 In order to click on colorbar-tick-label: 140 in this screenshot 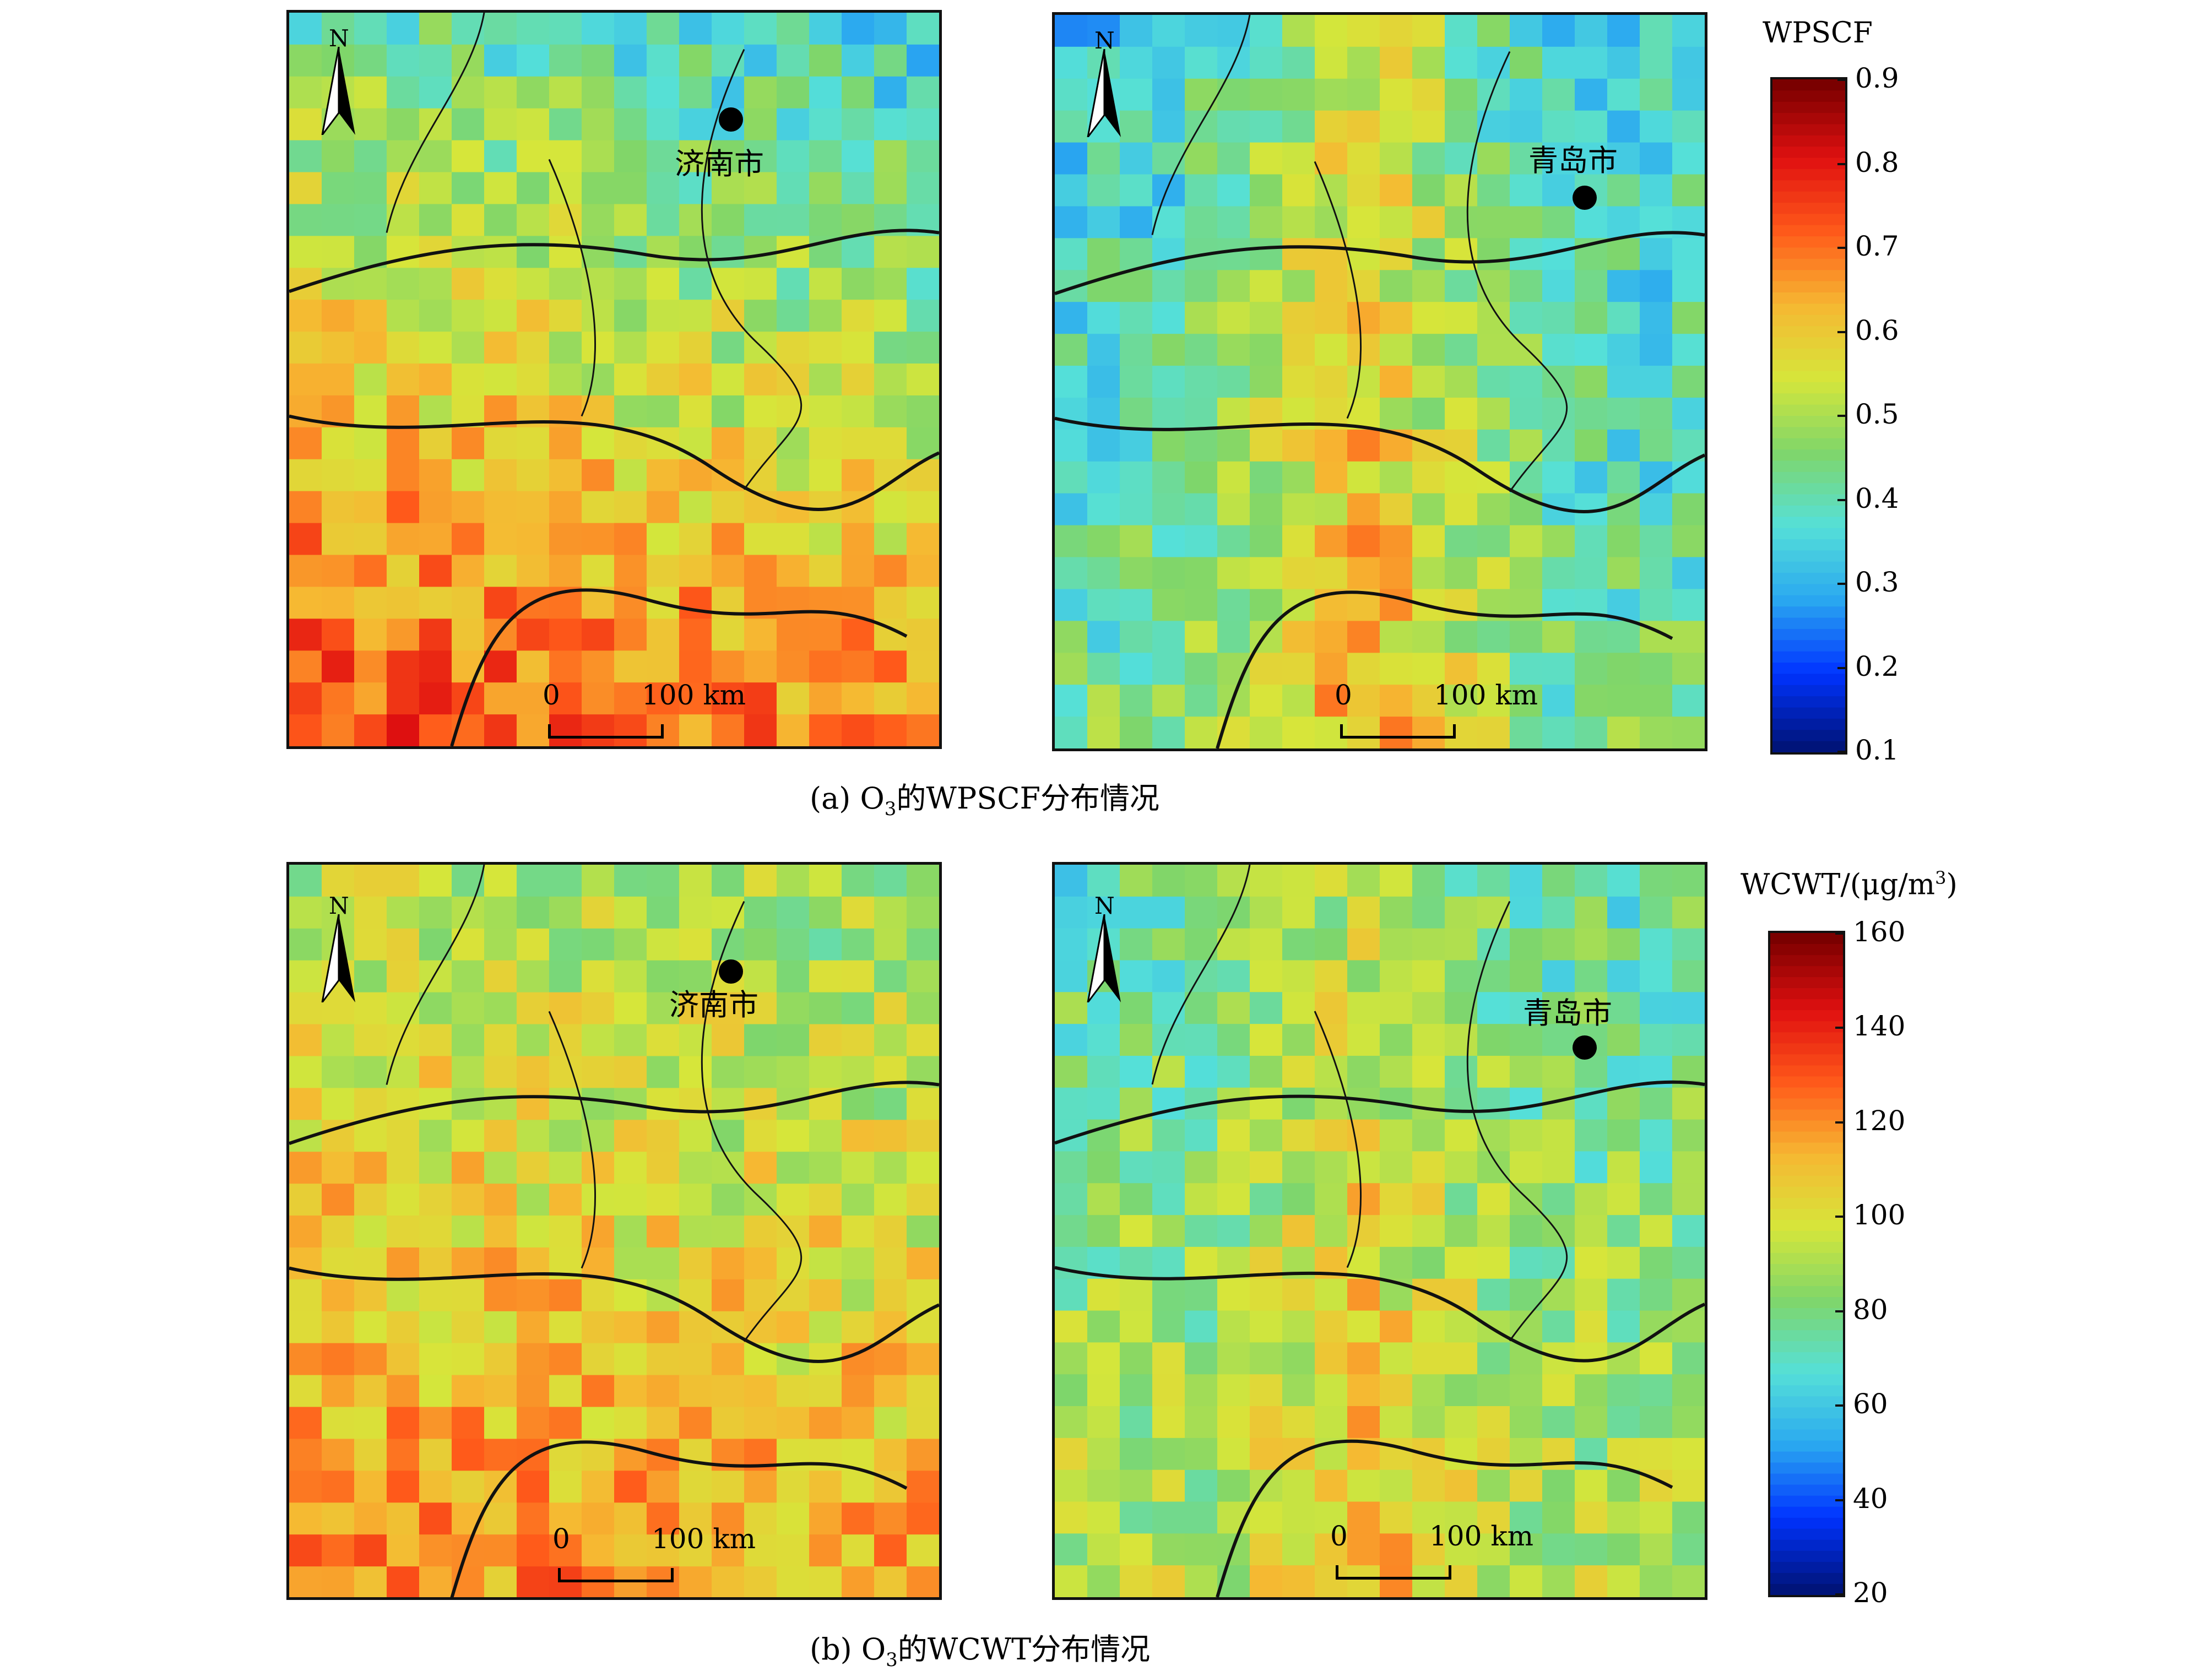, I will do `click(1879, 1026)`.